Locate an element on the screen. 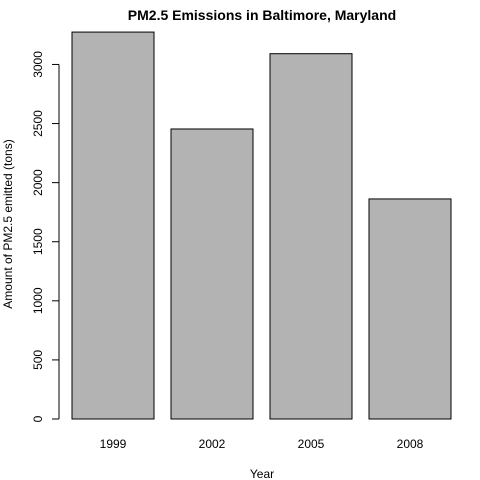 This screenshot has width=480, height=480. y-tick-label: 1500 is located at coordinates (38, 241).